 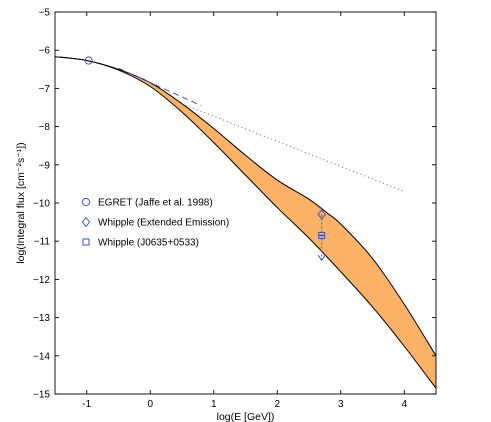 I want to click on legend-marker-diamond, so click(x=86, y=222).